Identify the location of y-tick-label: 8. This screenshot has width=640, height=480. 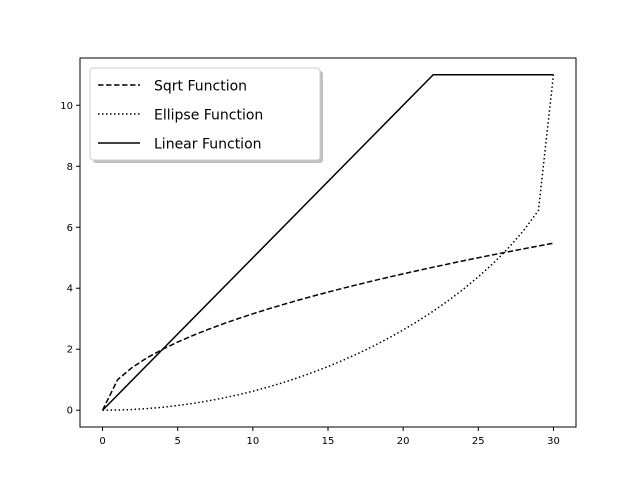
(70, 167).